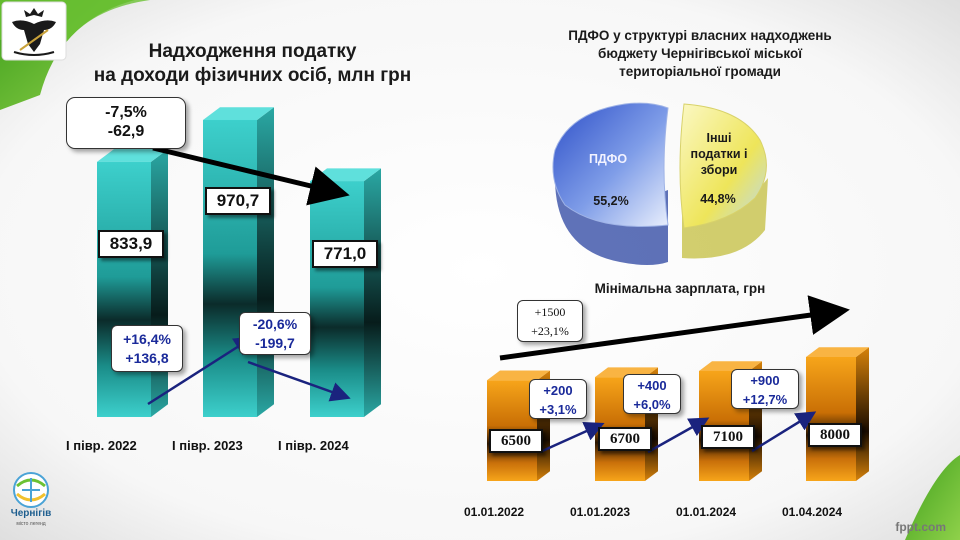  I want to click on pie-slice-other, so click(723, 166).